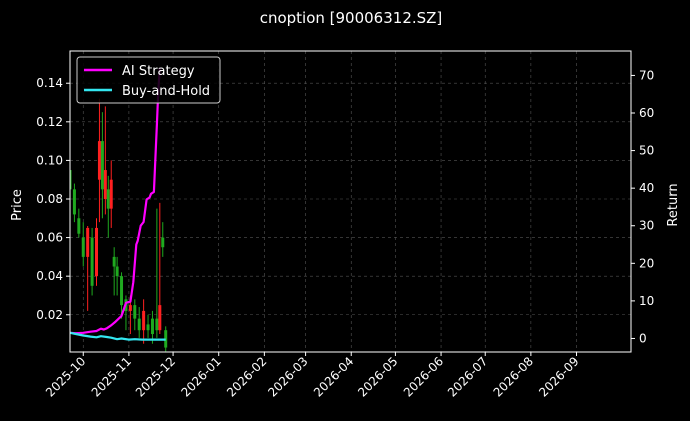 The width and height of the screenshot is (690, 421). What do you see at coordinates (49, 199) in the screenshot?
I see `left-y-tick-label: 0.08` at bounding box center [49, 199].